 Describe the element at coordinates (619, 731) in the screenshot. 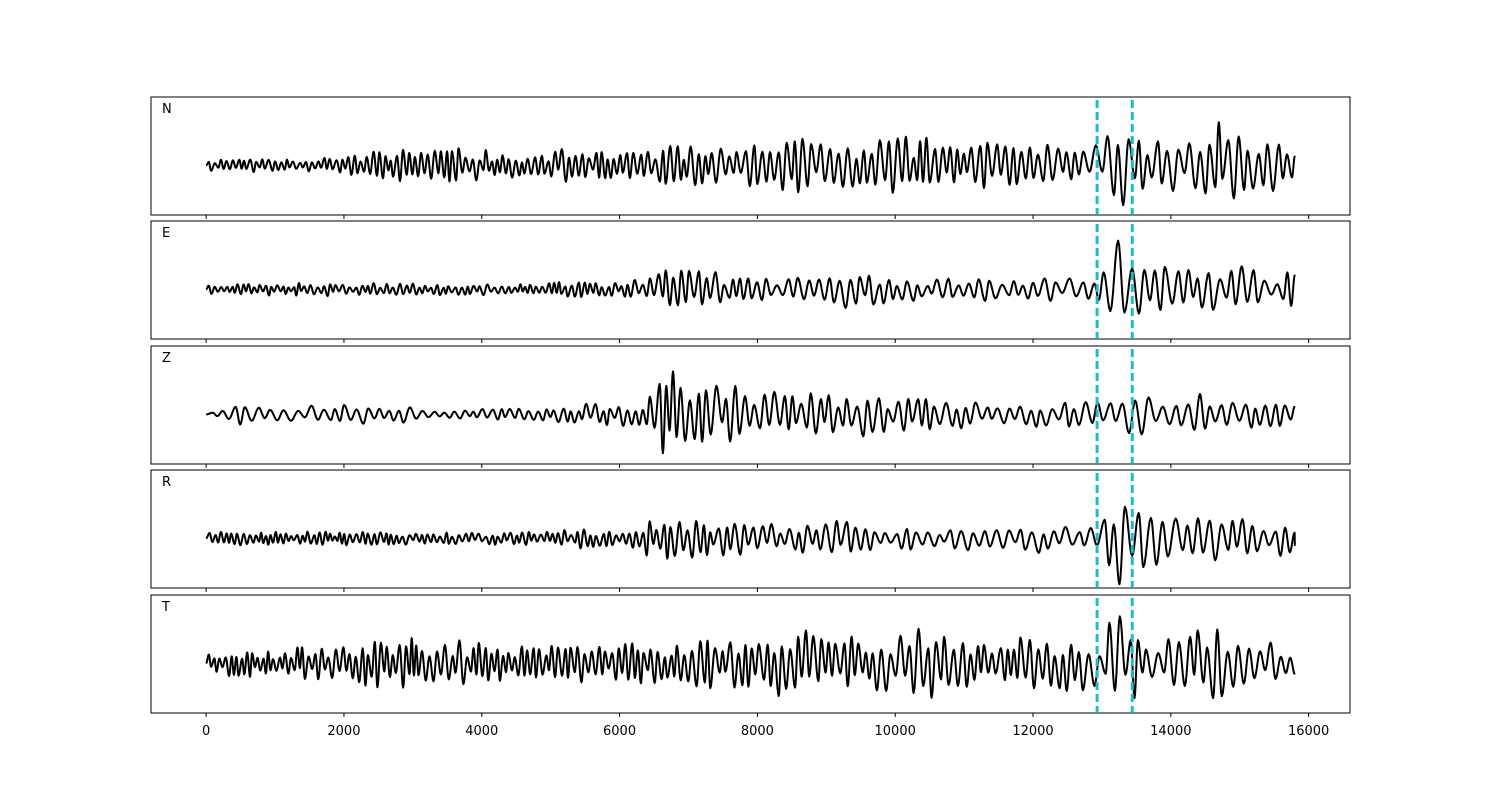

I see `x-tick-label: 6000` at that location.